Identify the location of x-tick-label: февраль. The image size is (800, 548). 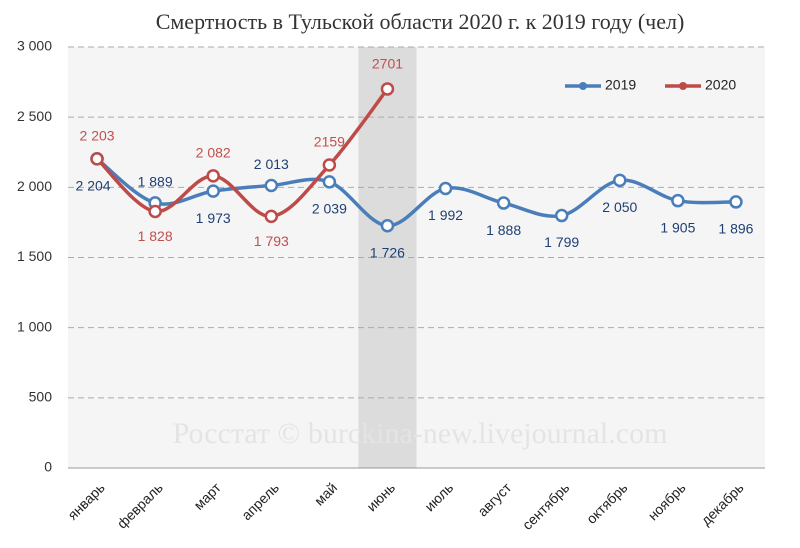
(140, 505).